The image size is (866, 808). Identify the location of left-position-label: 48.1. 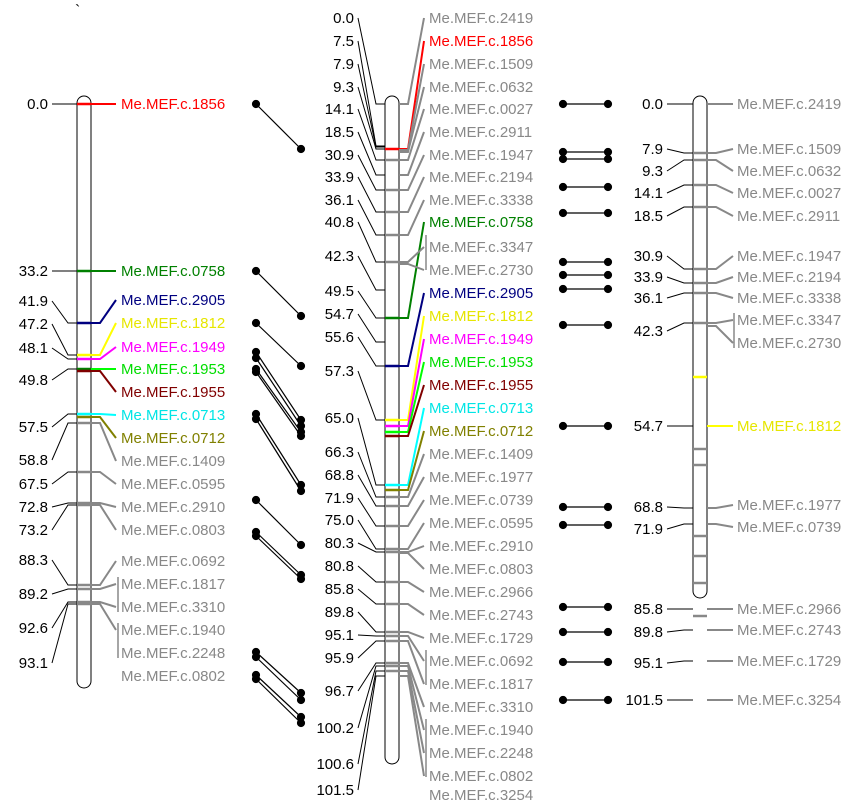
(33, 348).